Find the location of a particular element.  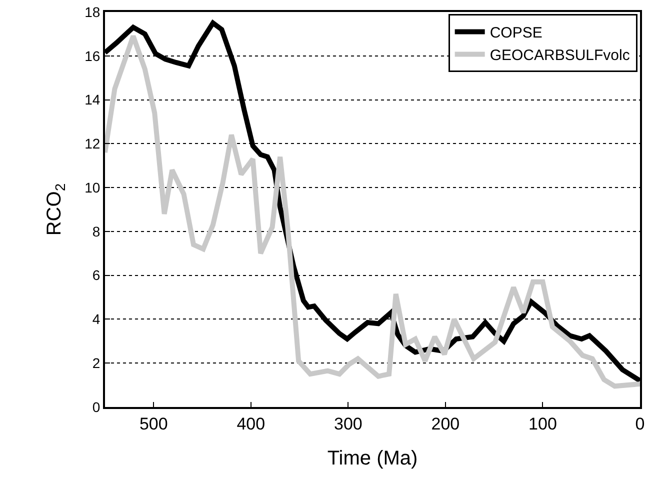

y-tick-label: 12 is located at coordinates (92, 144).